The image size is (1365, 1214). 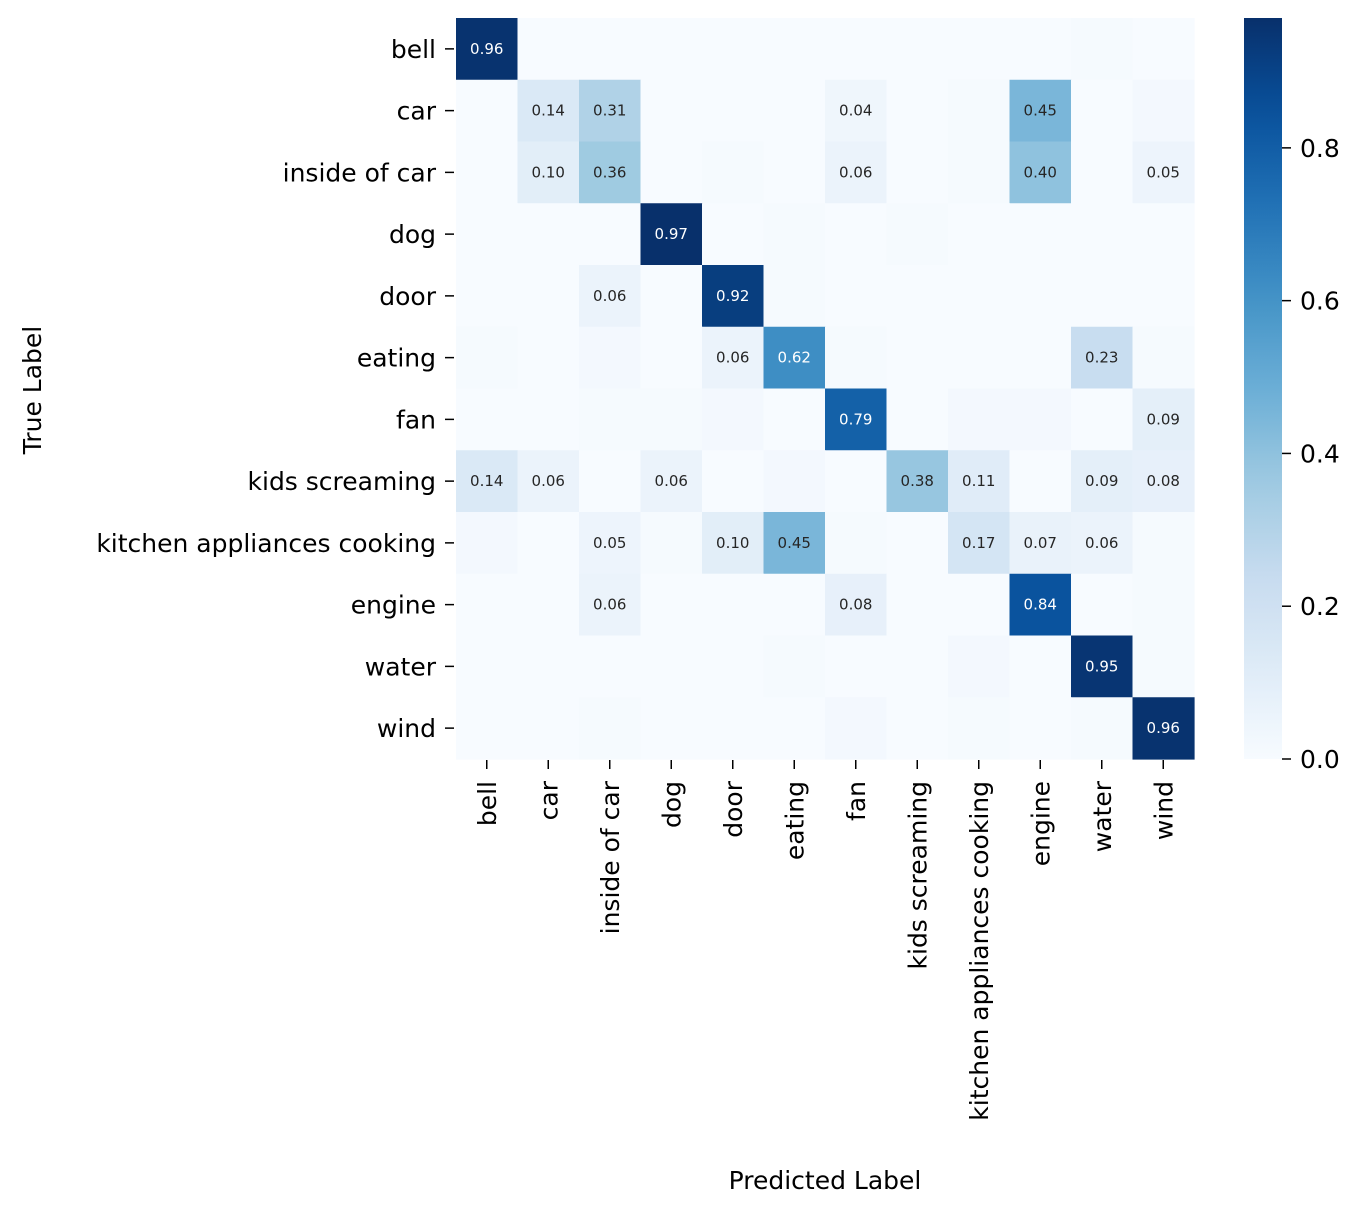 I want to click on x-tick-label: kitchen appliances cooking, so click(x=979, y=951).